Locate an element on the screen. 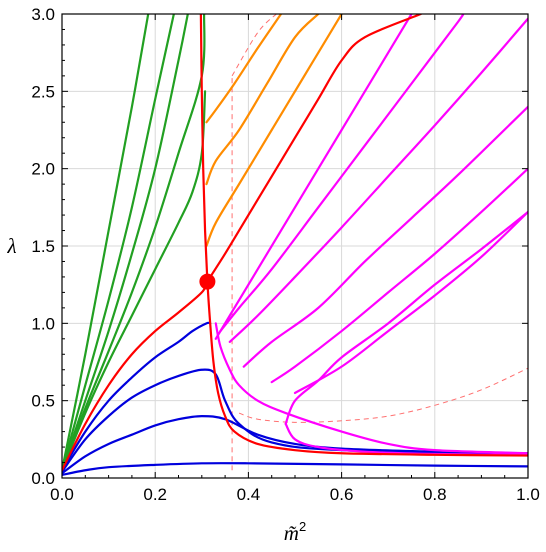 This screenshot has height=552, width=546. x-tick-label: 0.6 is located at coordinates (342, 494).